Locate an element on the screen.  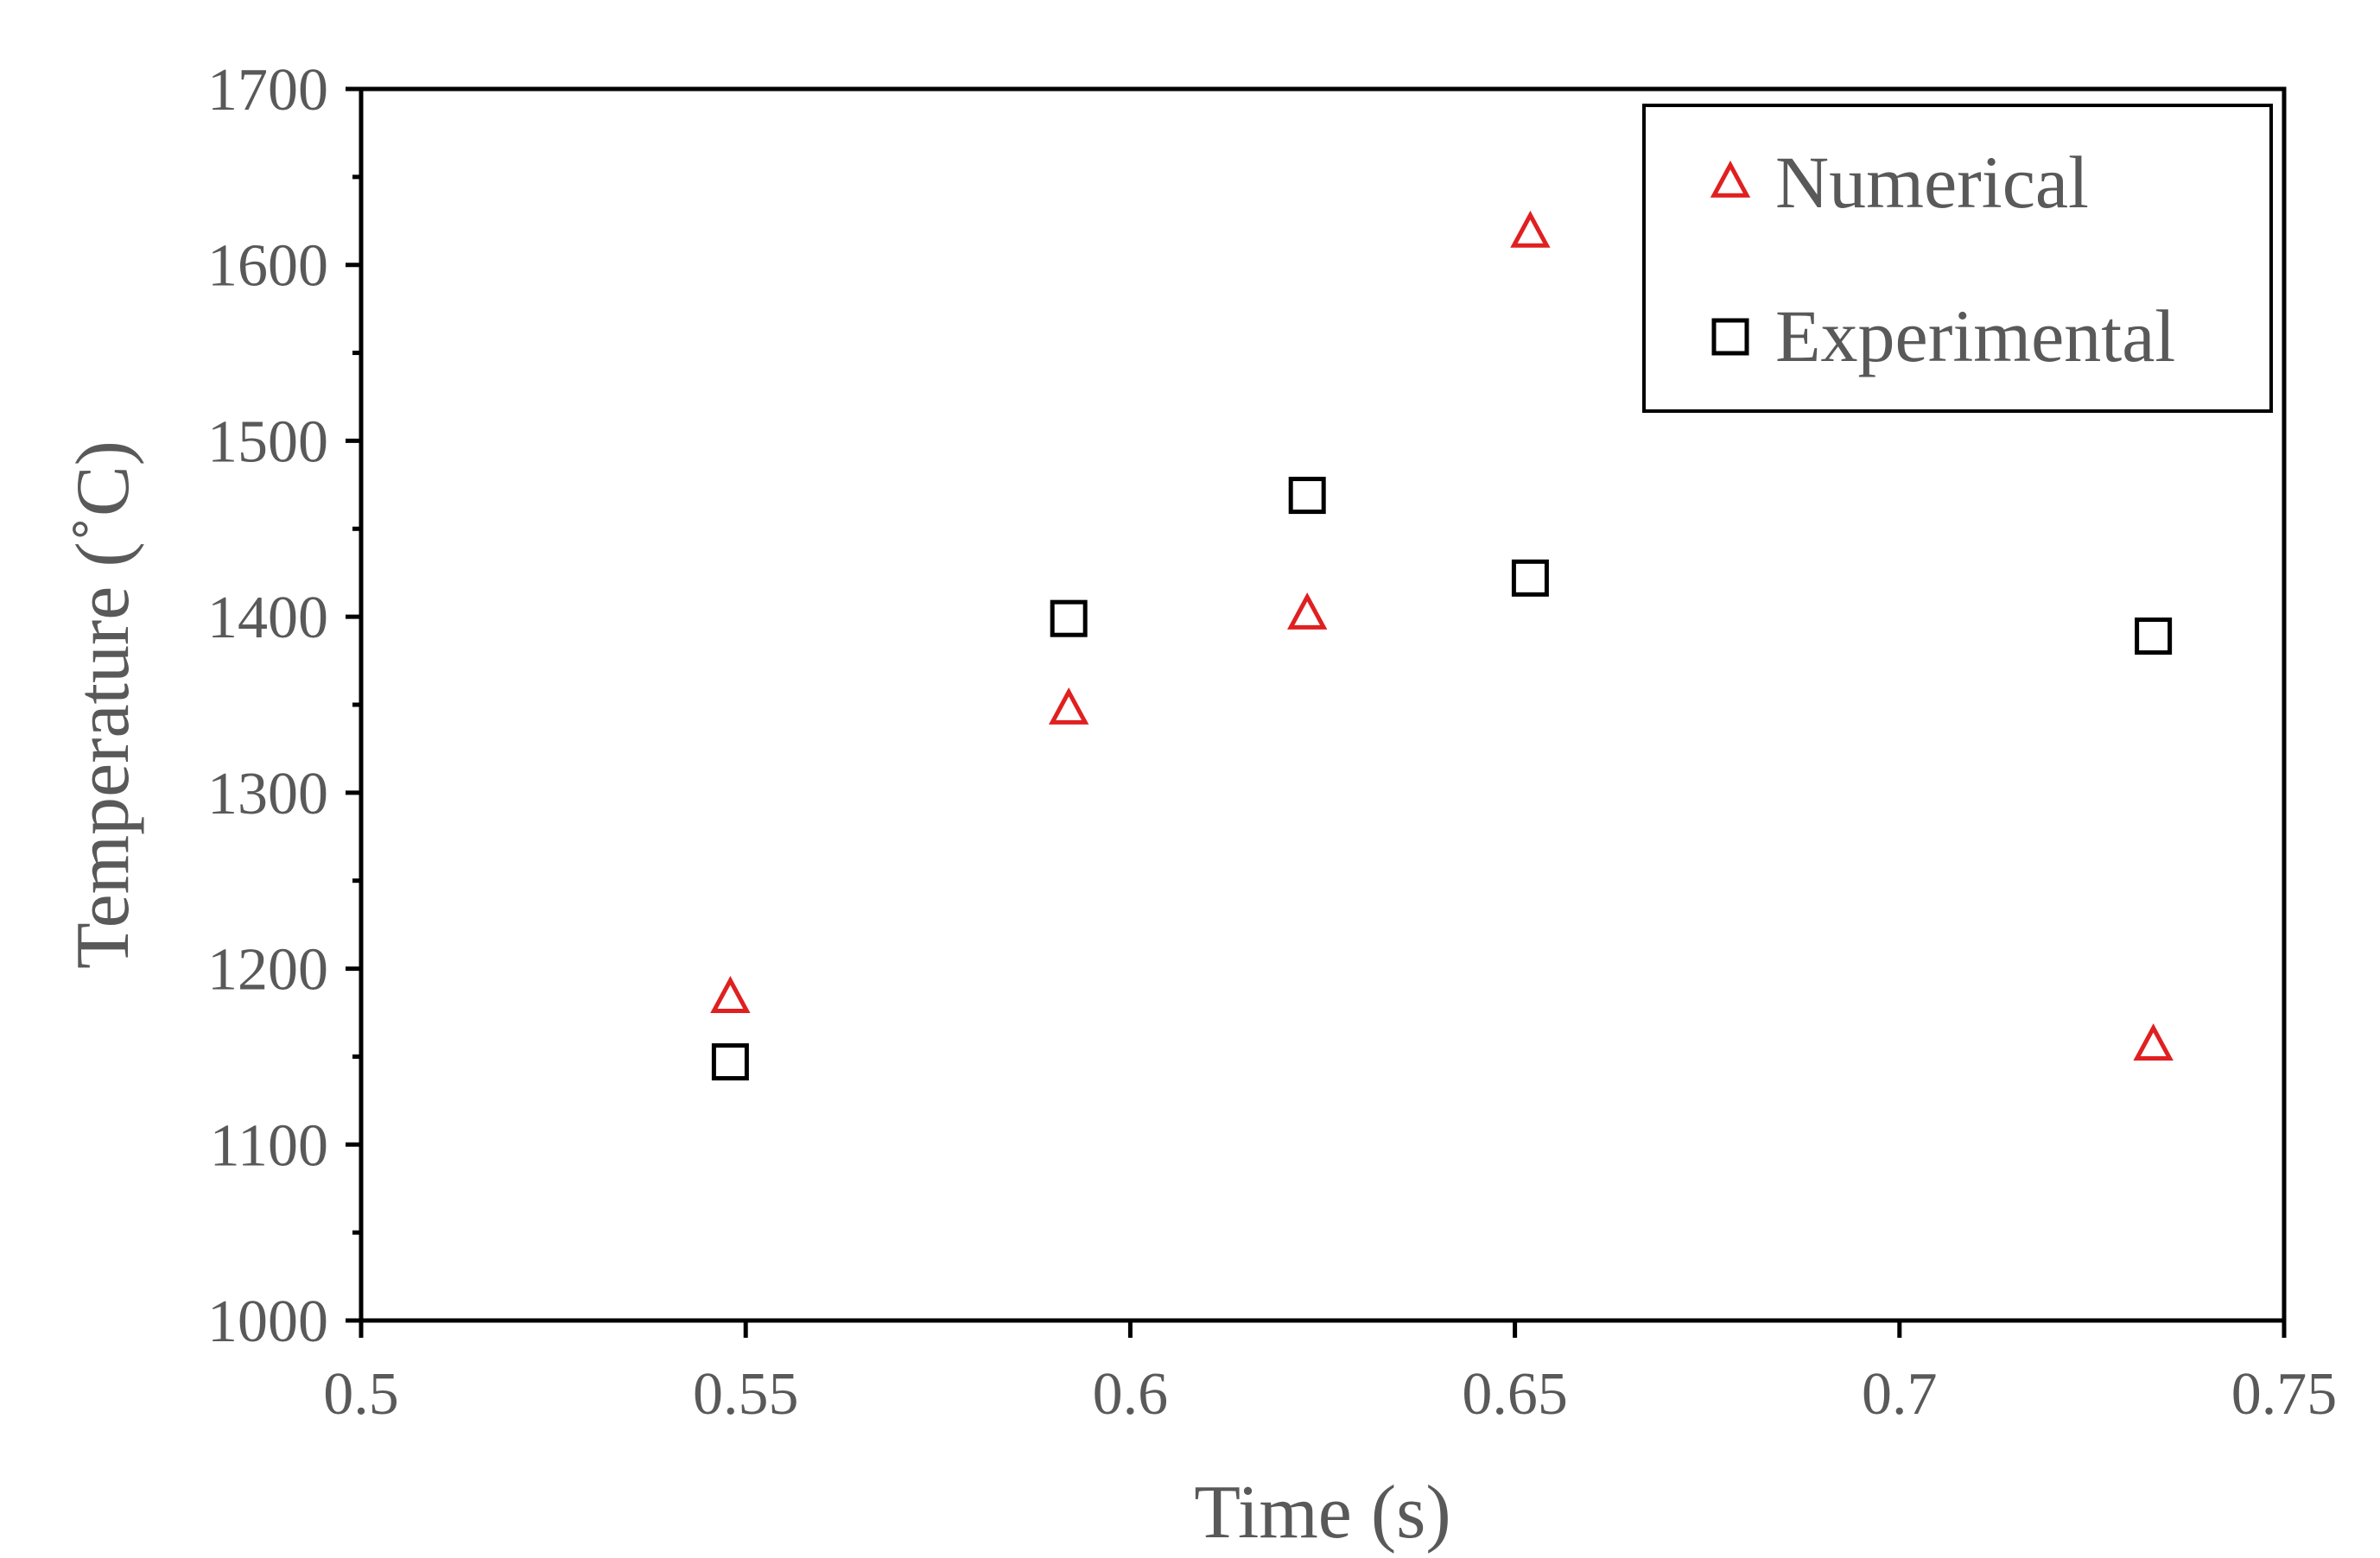
legend: Numerical Experimental is located at coordinates (1958, 258).